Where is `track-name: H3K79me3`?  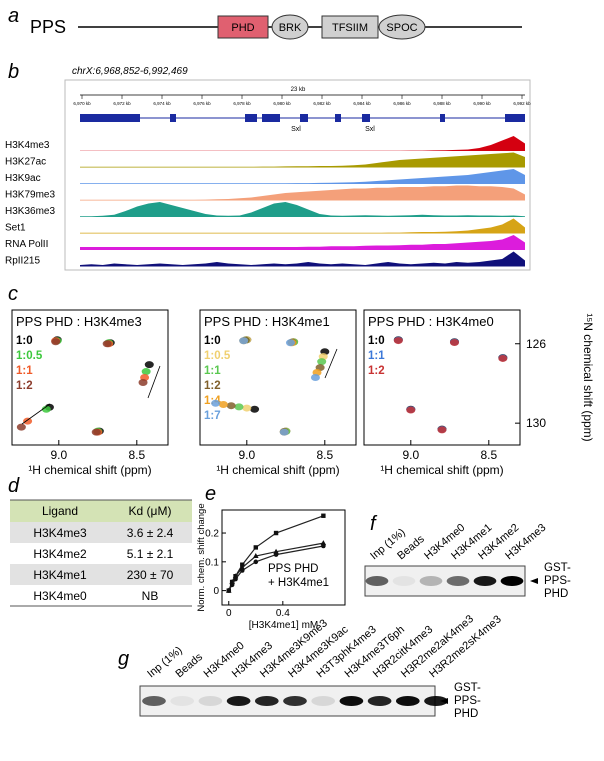
track-name: H3K79me3 is located at coordinates (30, 195).